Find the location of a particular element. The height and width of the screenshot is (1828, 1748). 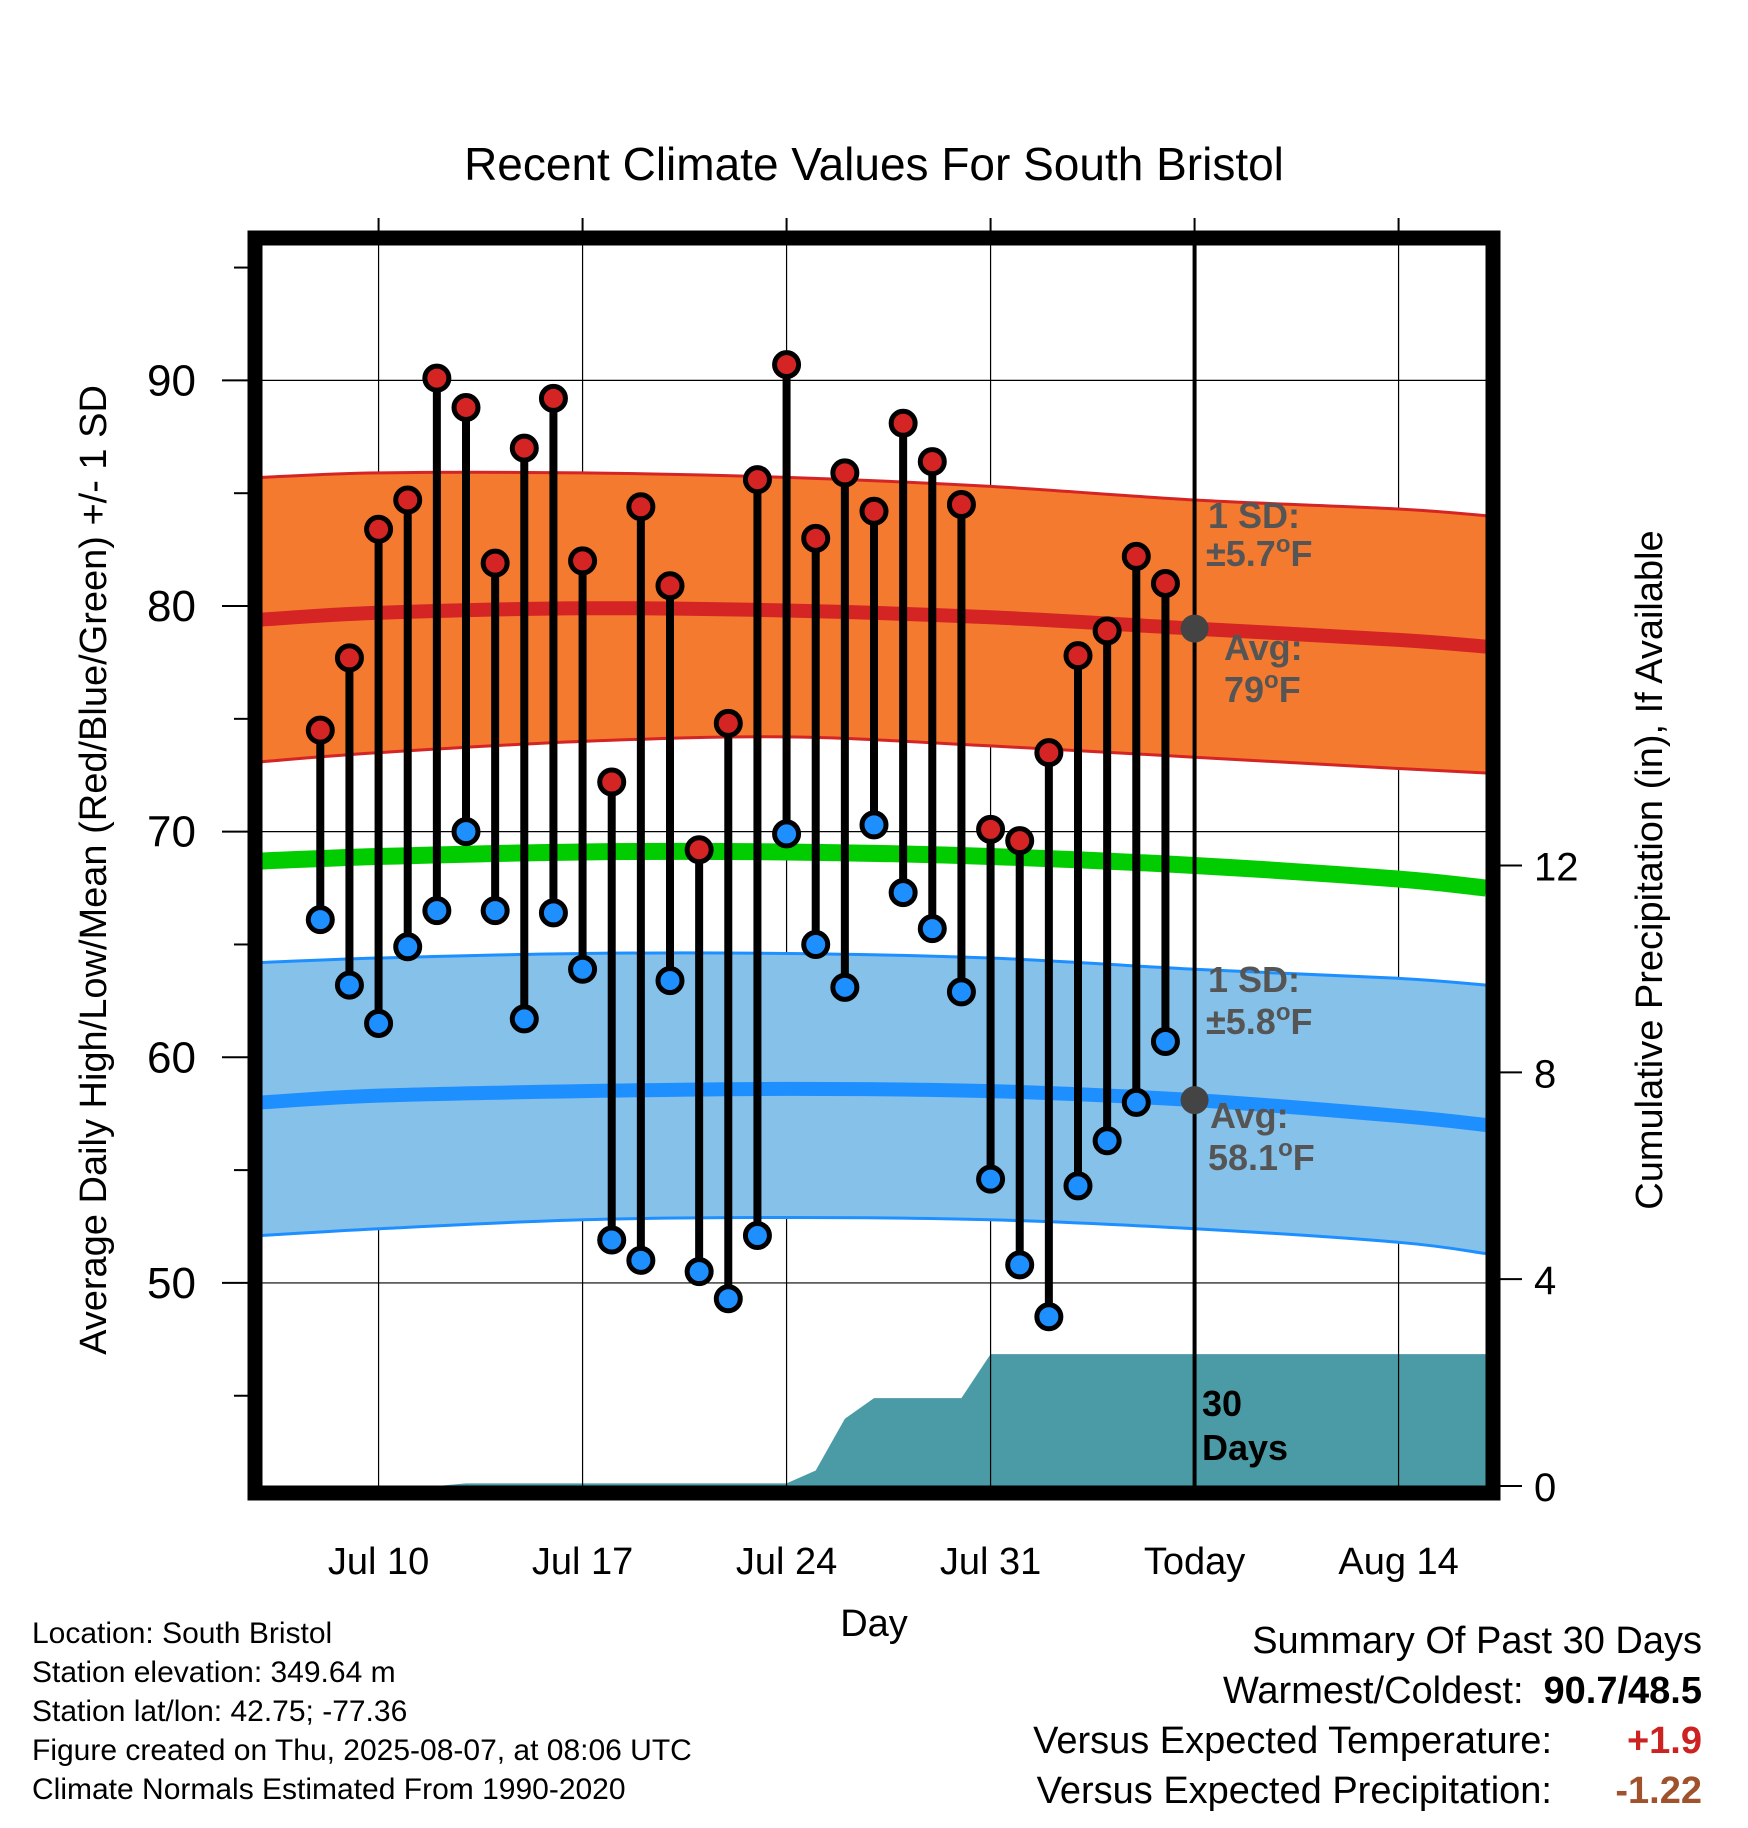

low-avg-line is located at coordinates (874, 1106).